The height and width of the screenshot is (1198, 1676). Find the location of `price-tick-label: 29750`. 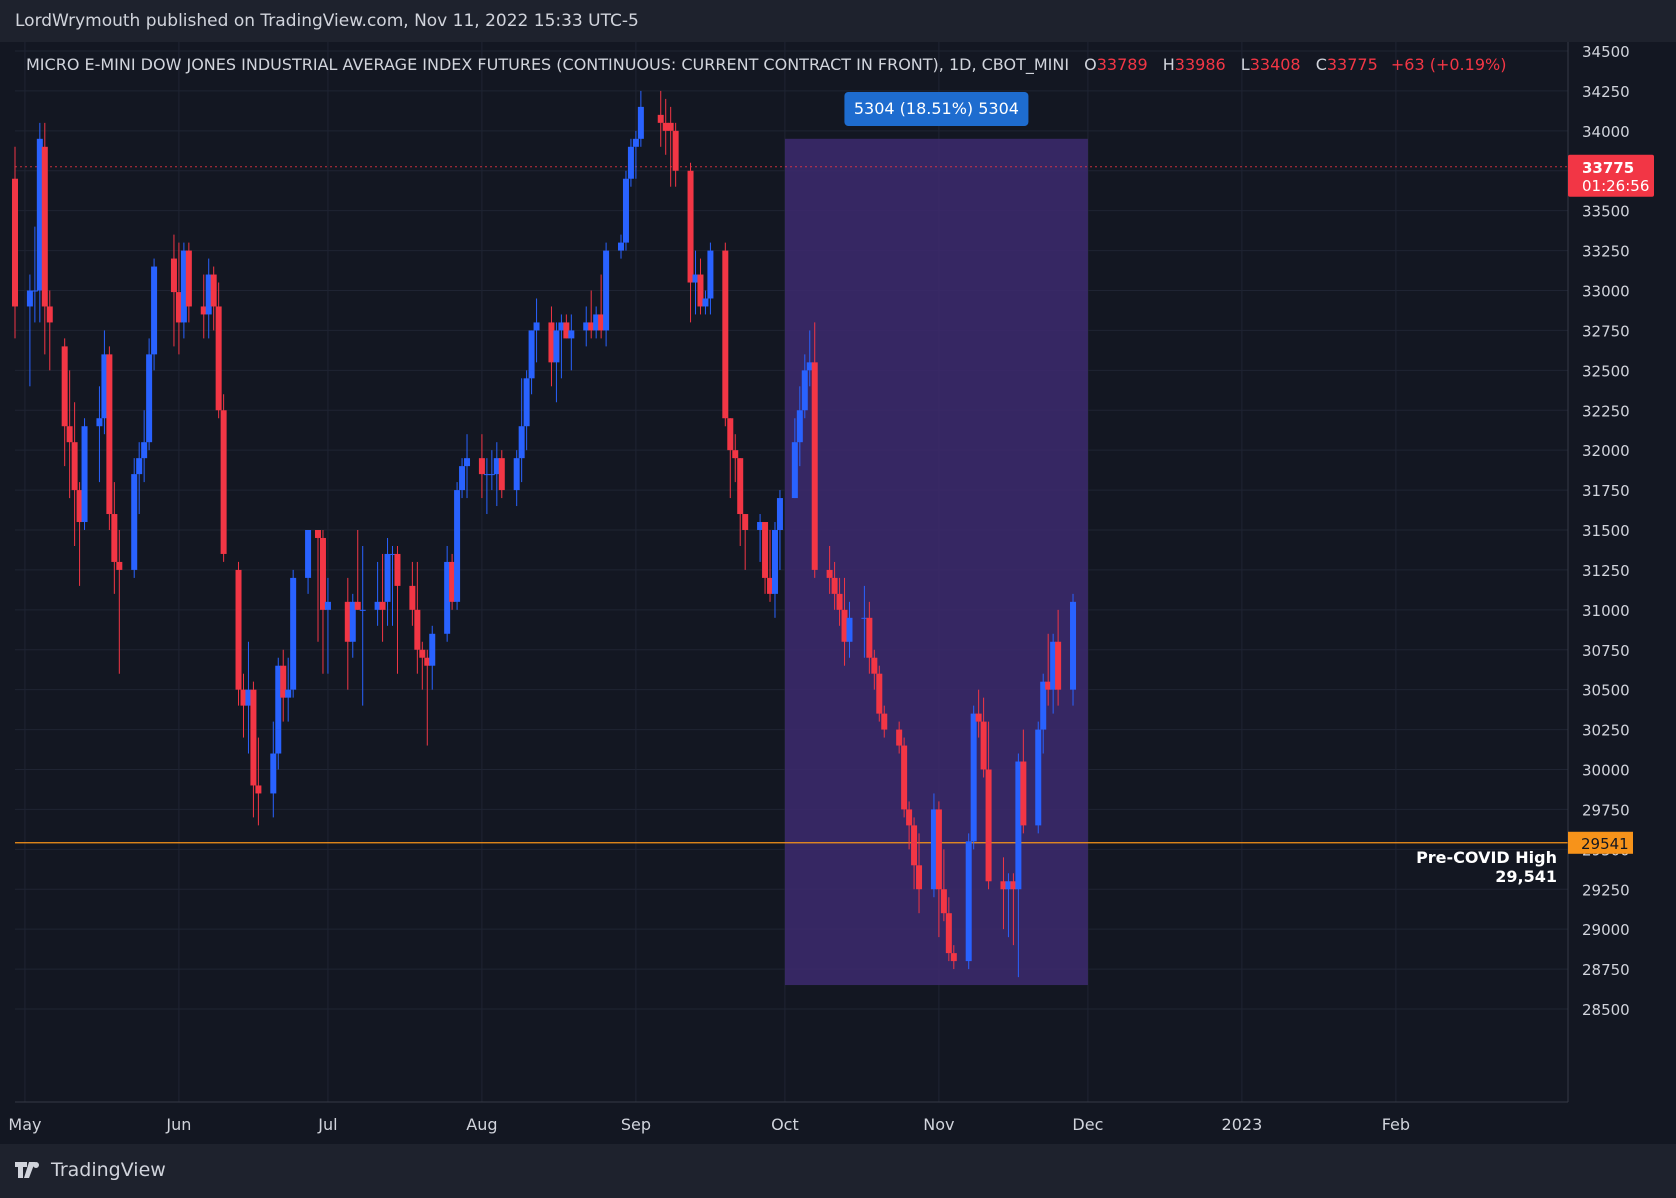

price-tick-label: 29750 is located at coordinates (1606, 810).